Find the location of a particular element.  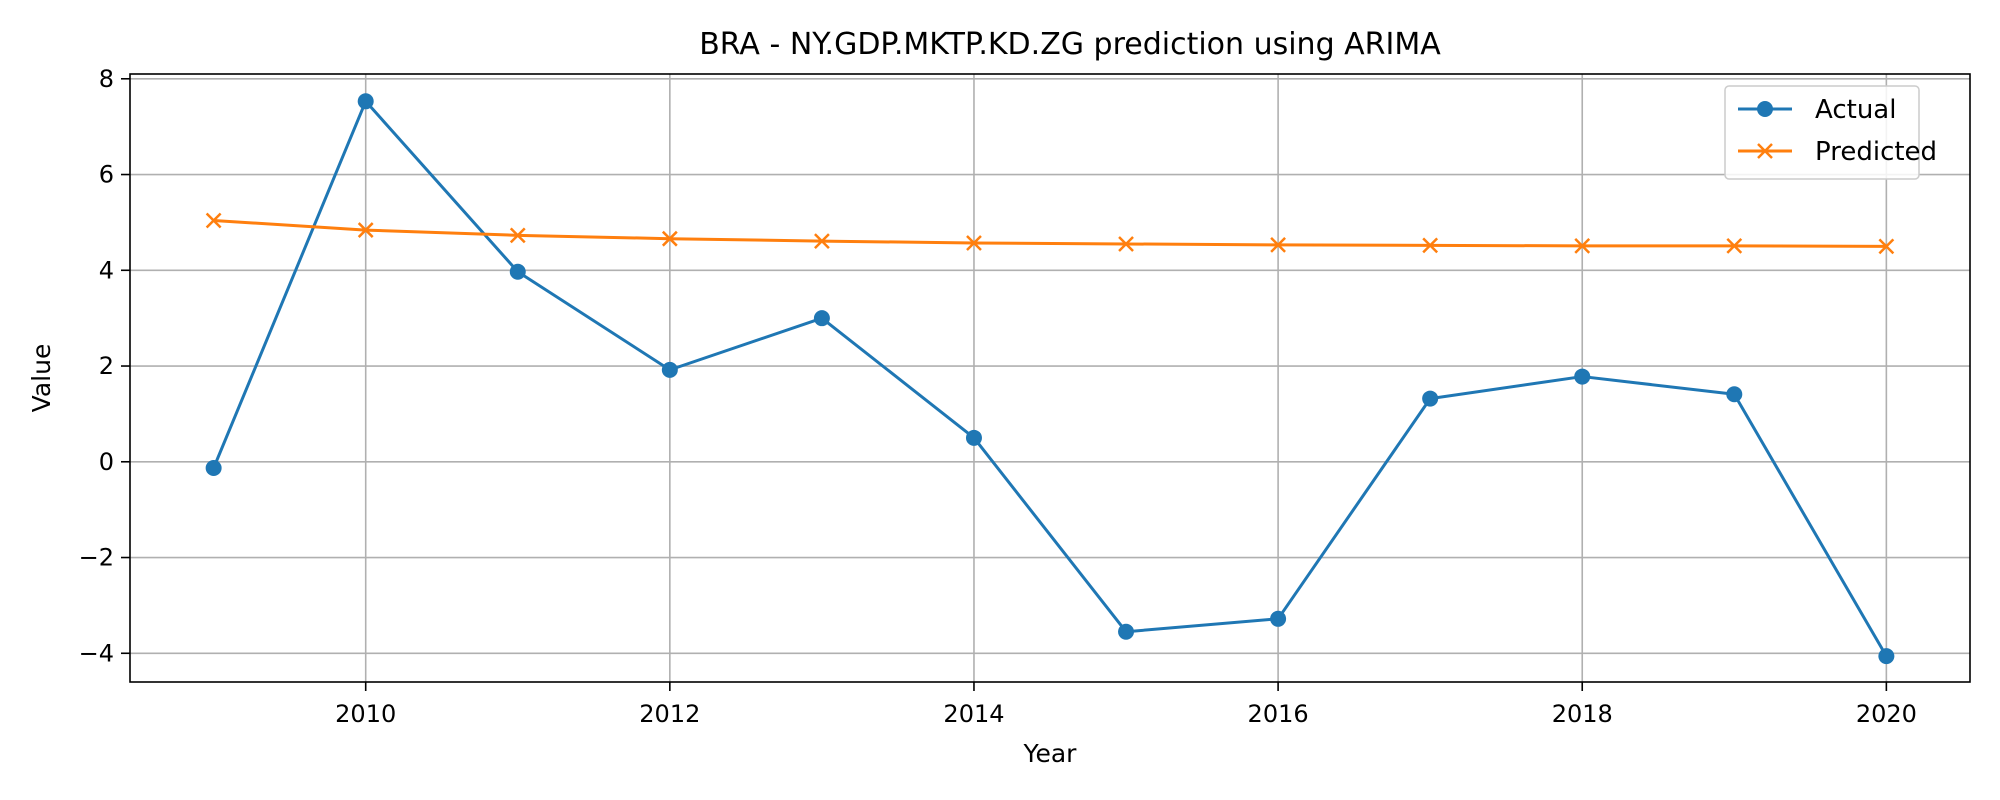

legend-predicted-label: Predicted is located at coordinates (1876, 152).